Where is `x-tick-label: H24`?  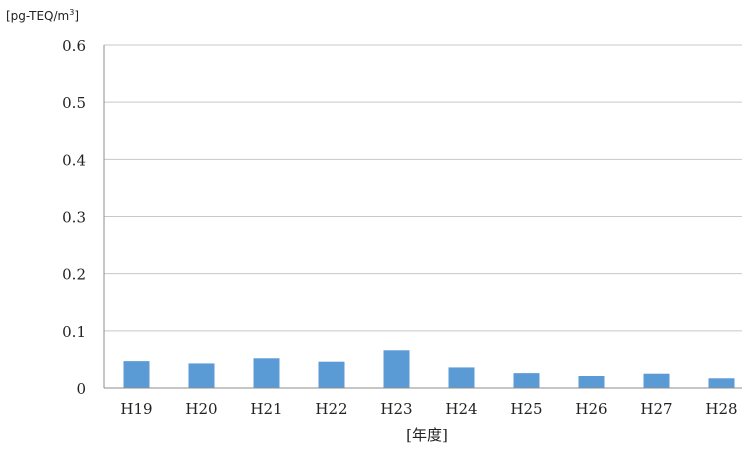
x-tick-label: H24 is located at coordinates (461, 409).